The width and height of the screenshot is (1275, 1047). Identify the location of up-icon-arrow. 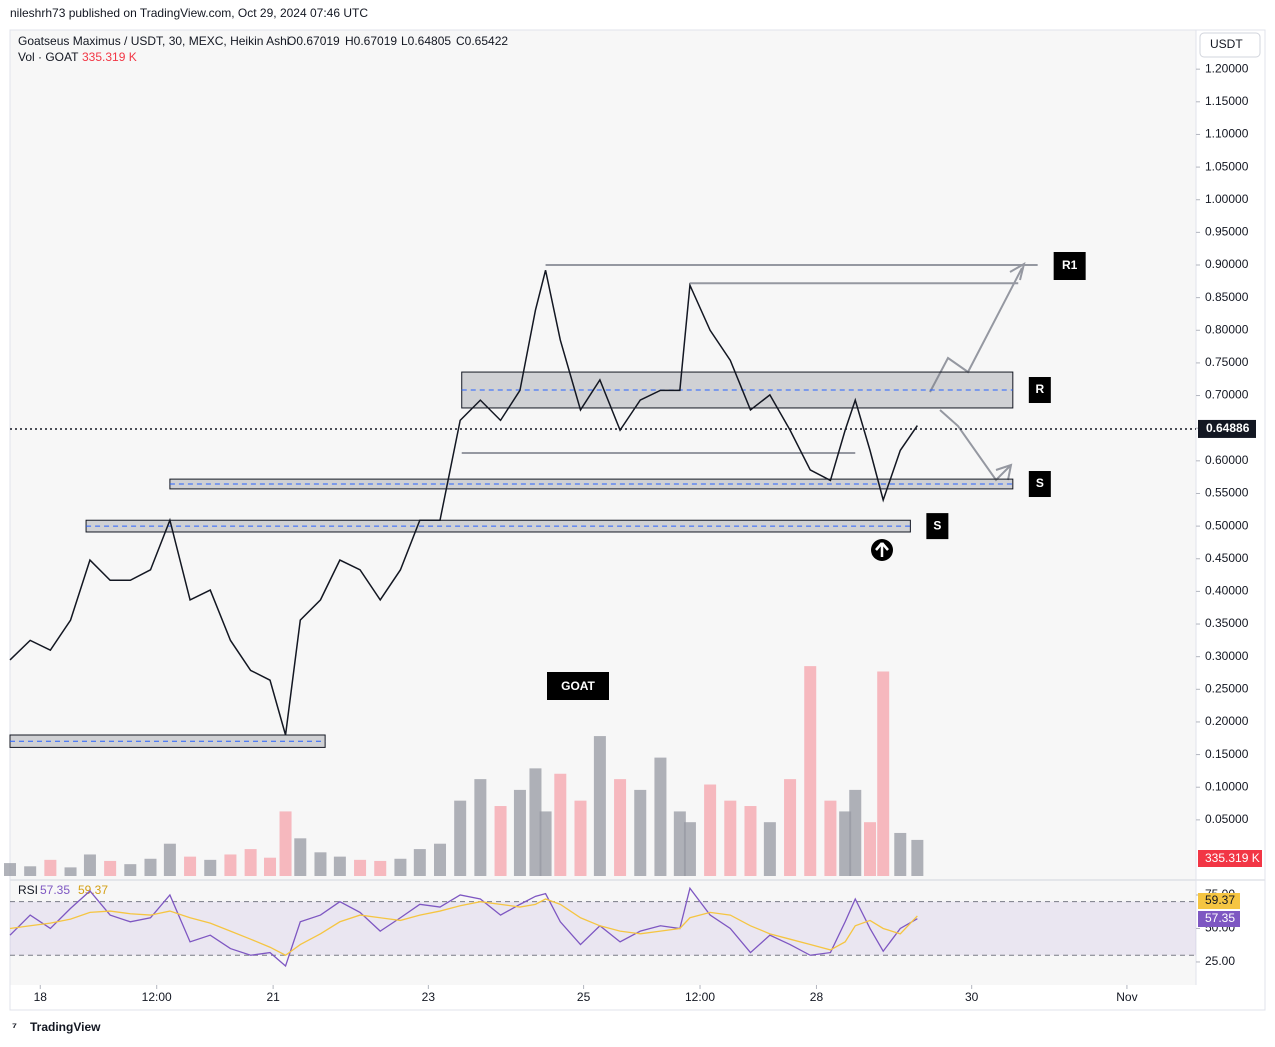
(882, 549).